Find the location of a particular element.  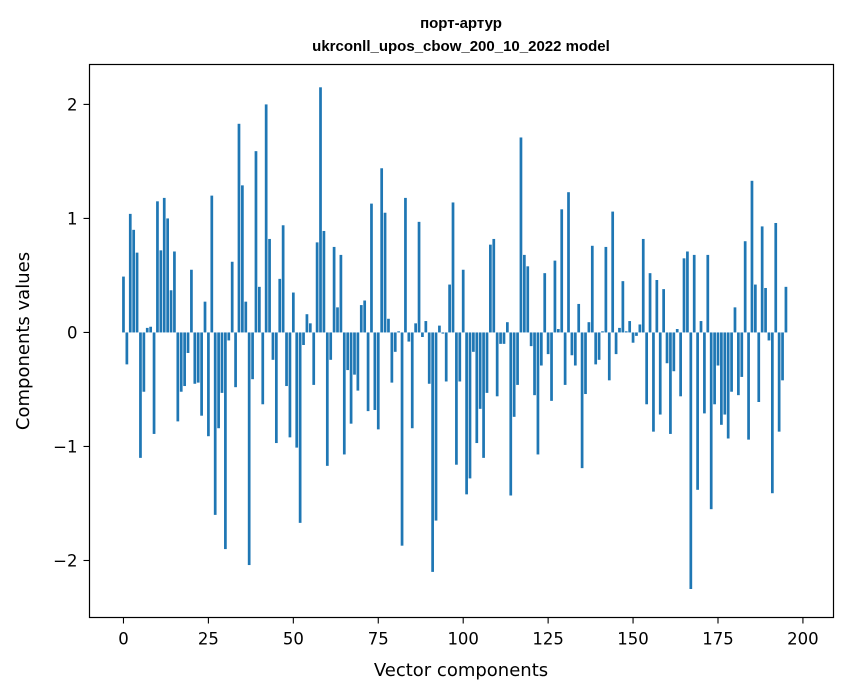

y-tick-label: 0 is located at coordinates (72, 332).